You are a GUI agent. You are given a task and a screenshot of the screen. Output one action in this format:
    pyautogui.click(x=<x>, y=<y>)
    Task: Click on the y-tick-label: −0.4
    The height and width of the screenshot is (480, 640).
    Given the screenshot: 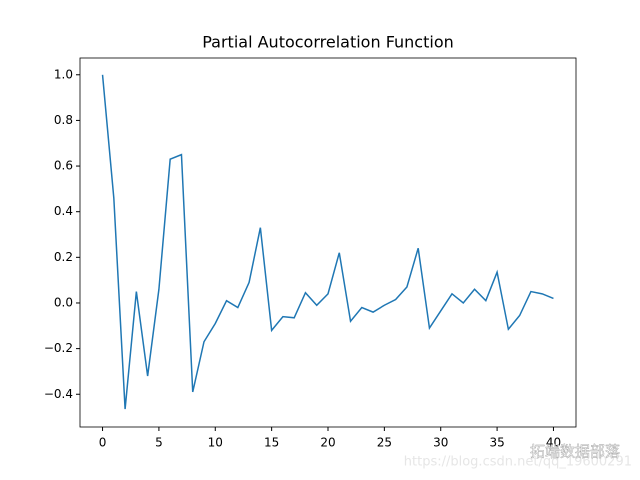 What is the action you would take?
    pyautogui.click(x=58, y=394)
    